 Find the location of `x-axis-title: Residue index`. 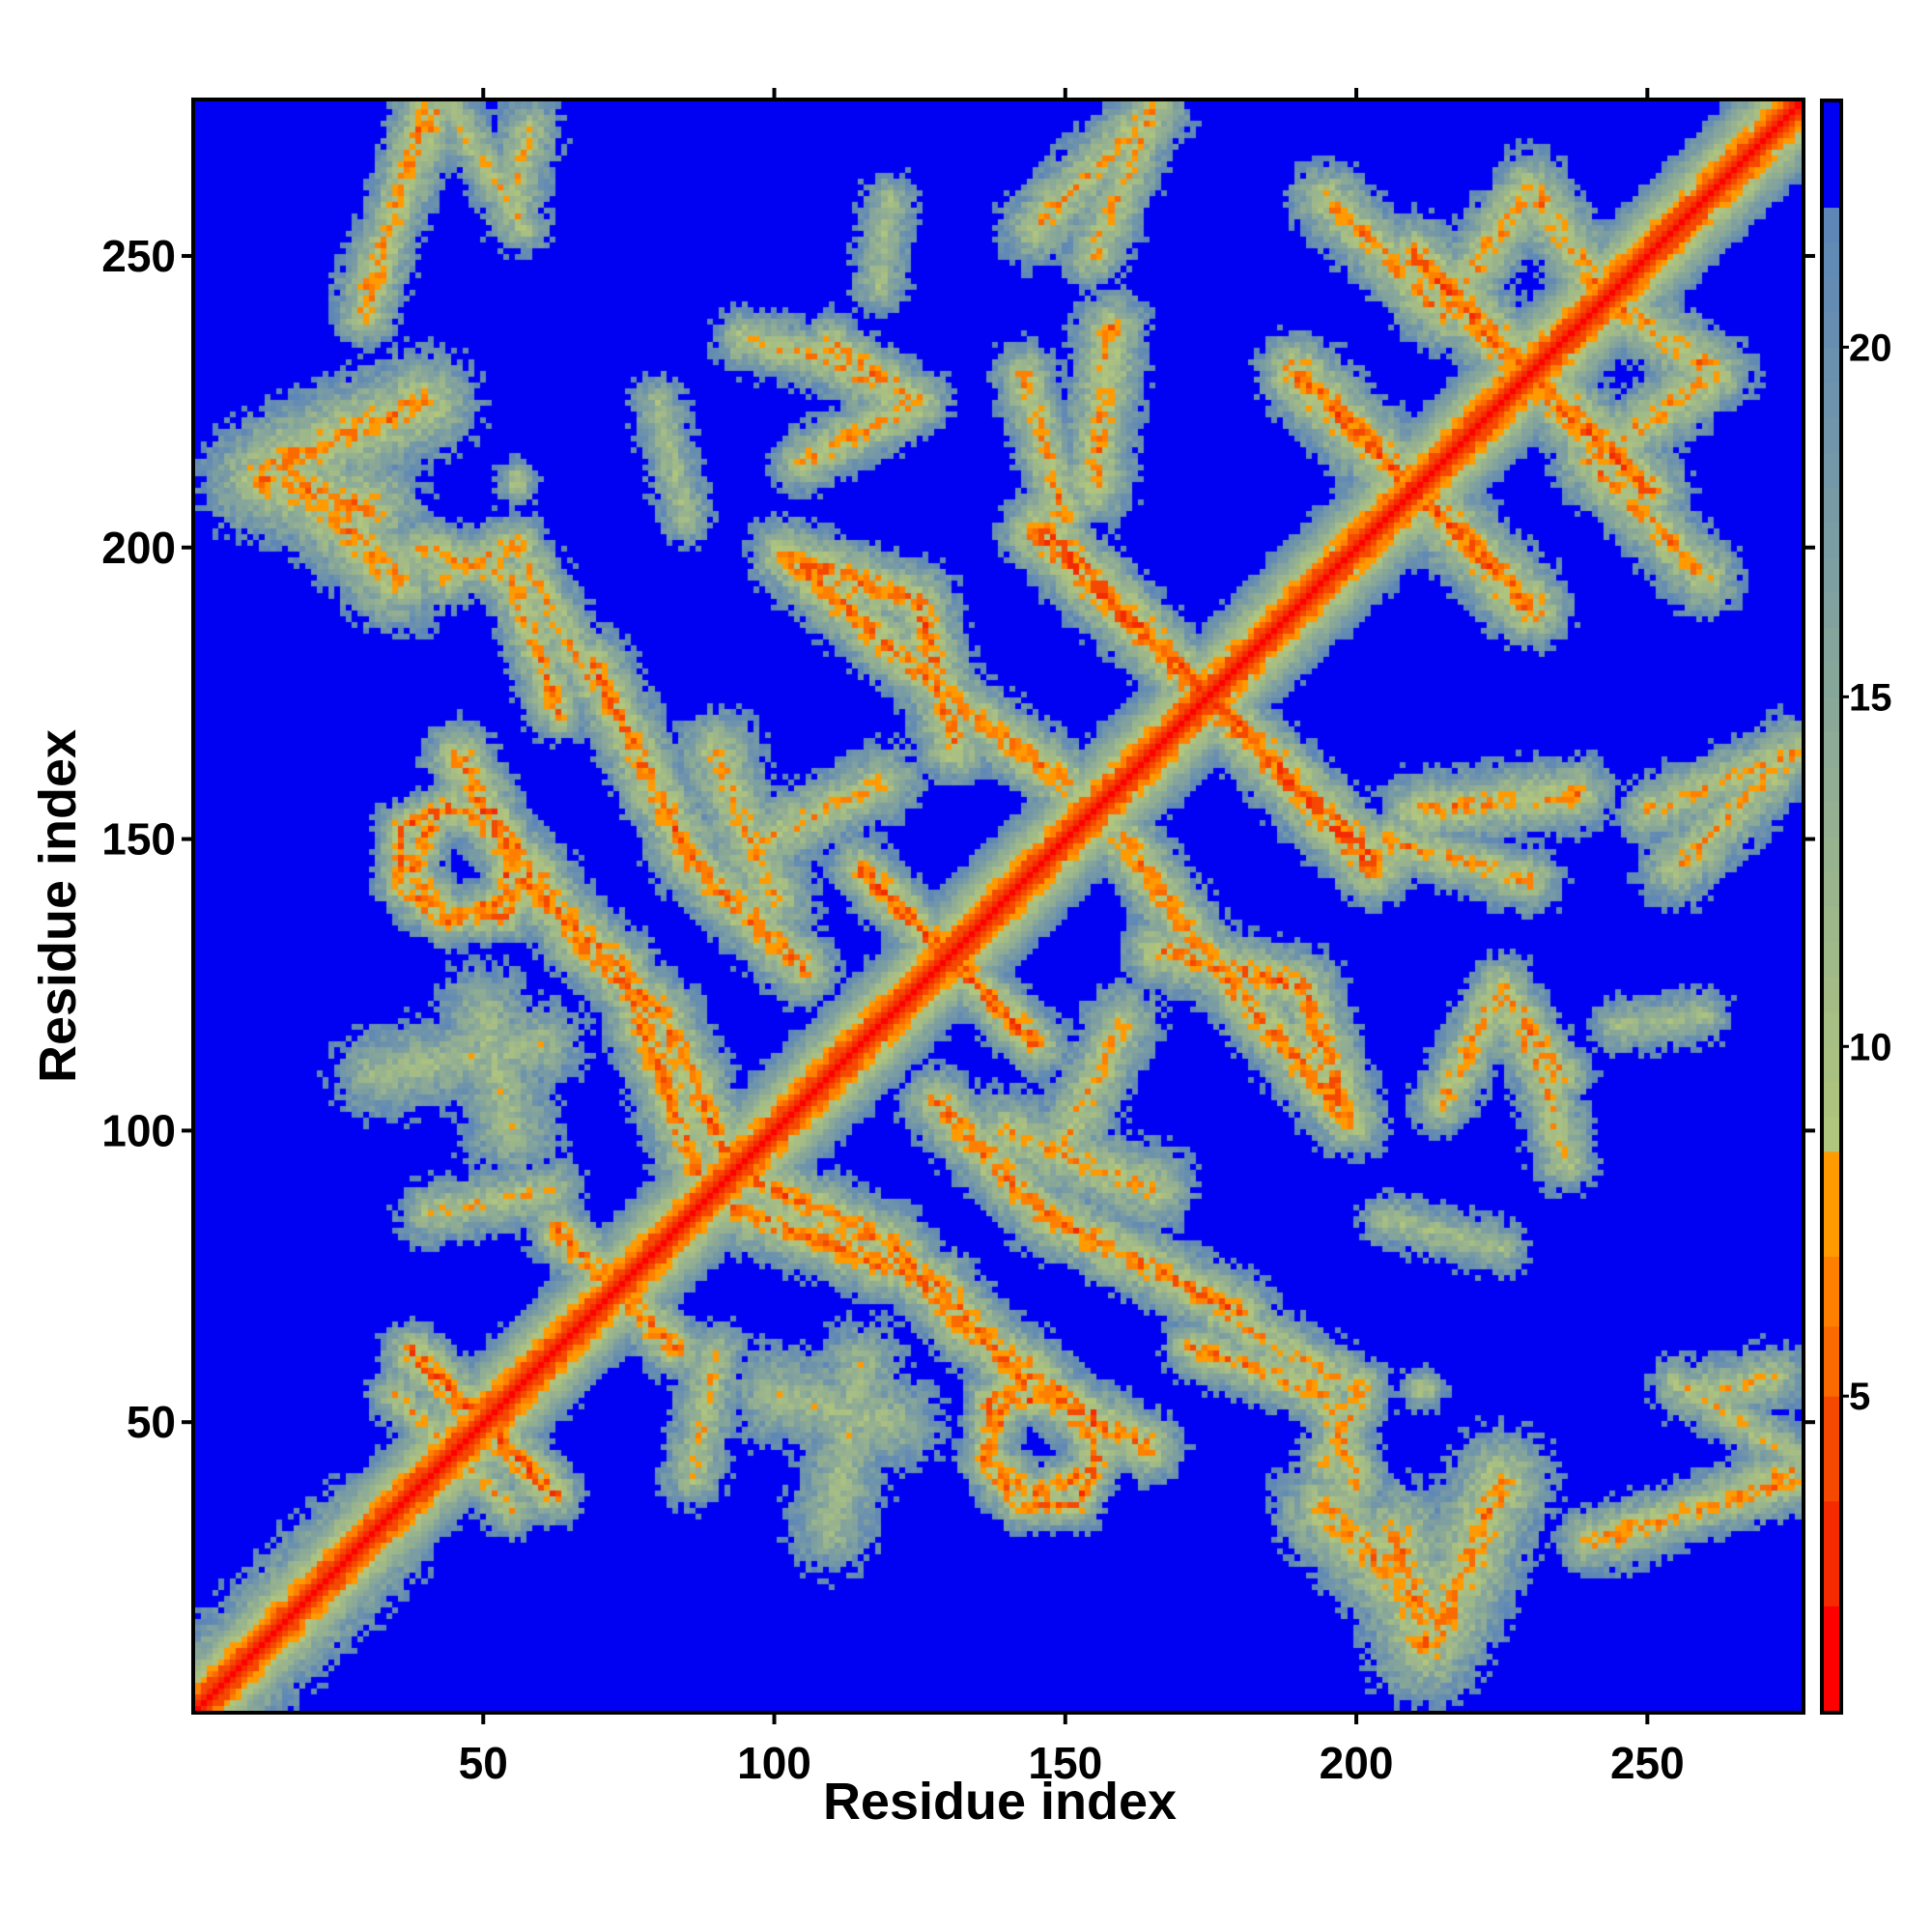

x-axis-title: Residue index is located at coordinates (1000, 1802).